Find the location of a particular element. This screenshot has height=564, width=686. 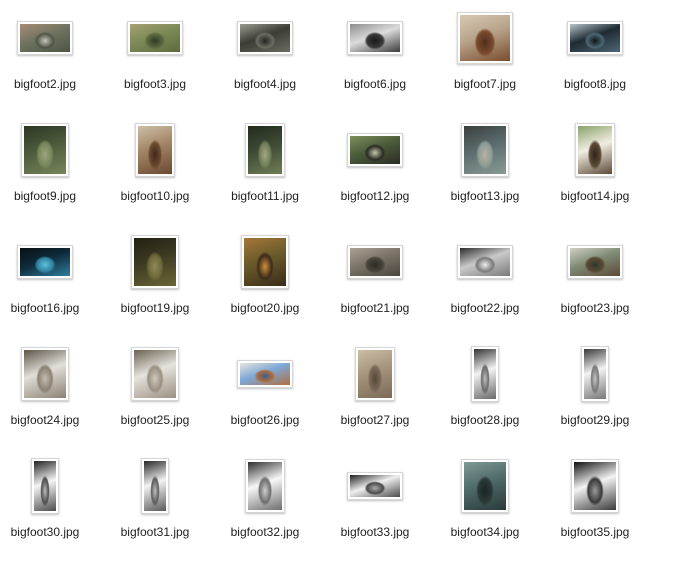

file-item: bigfoot27.jpg is located at coordinates (375, 396).